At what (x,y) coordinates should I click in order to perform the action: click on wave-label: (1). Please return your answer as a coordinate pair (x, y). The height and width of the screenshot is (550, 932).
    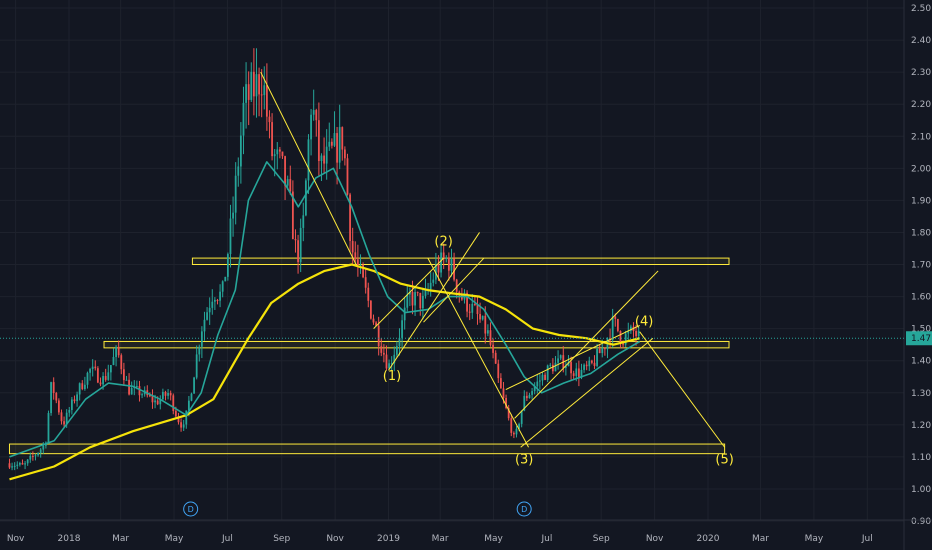
    Looking at the image, I should click on (392, 376).